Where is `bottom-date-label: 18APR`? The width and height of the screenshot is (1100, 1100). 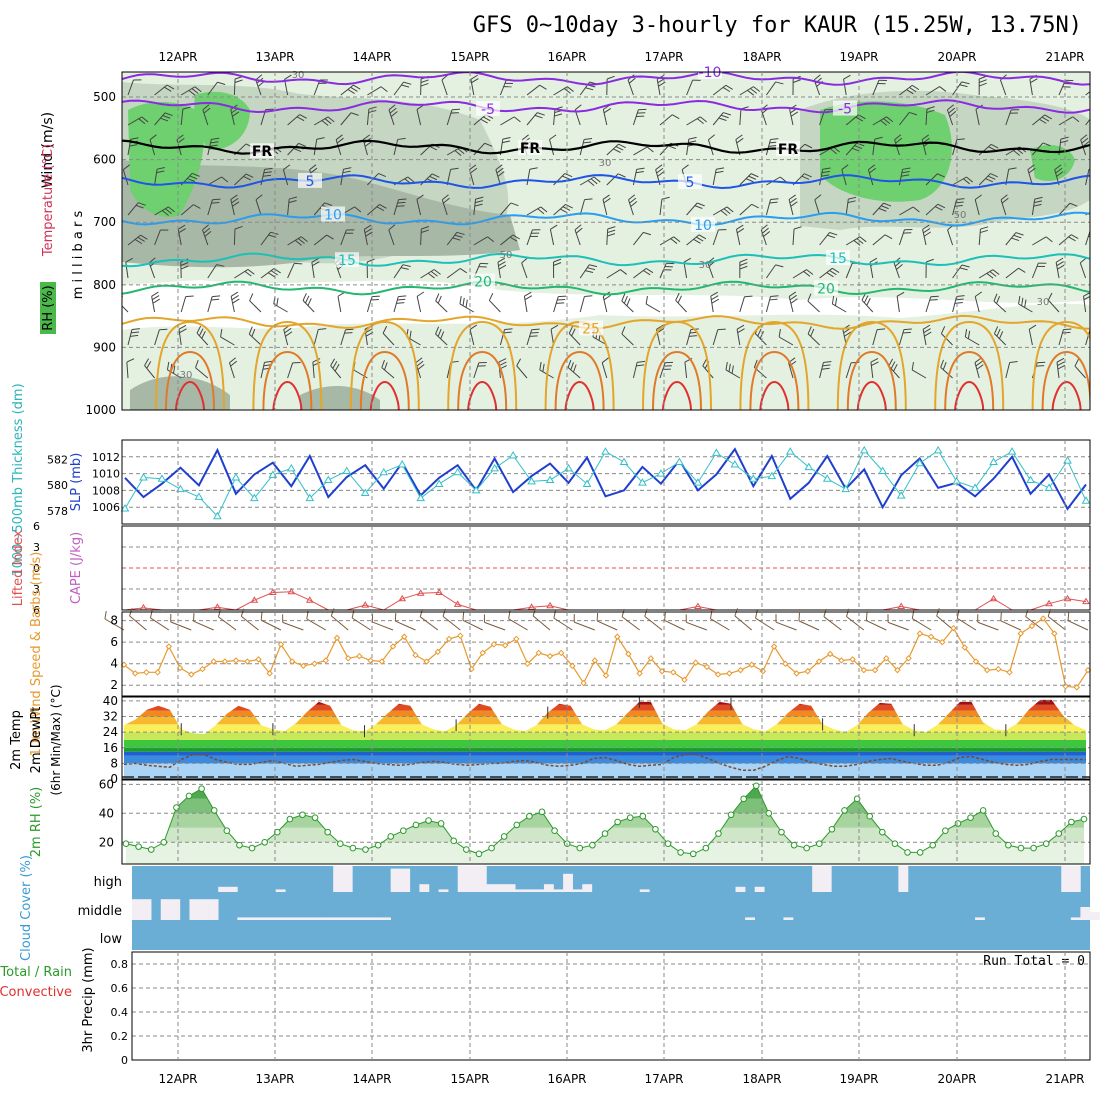 bottom-date-label: 18APR is located at coordinates (761, 1079).